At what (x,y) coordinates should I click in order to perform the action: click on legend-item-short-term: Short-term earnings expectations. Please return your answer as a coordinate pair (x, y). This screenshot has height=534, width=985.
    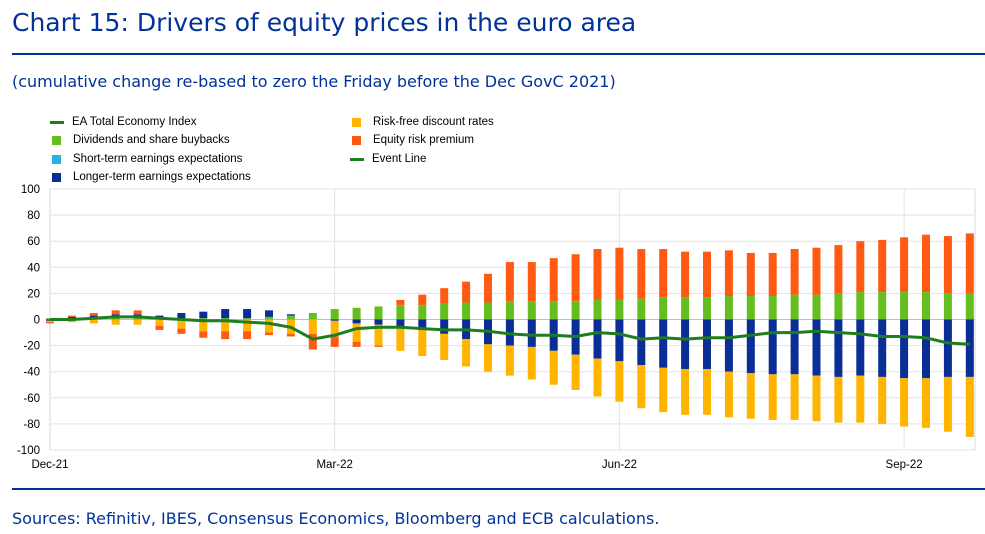
    Looking at the image, I should click on (147, 159).